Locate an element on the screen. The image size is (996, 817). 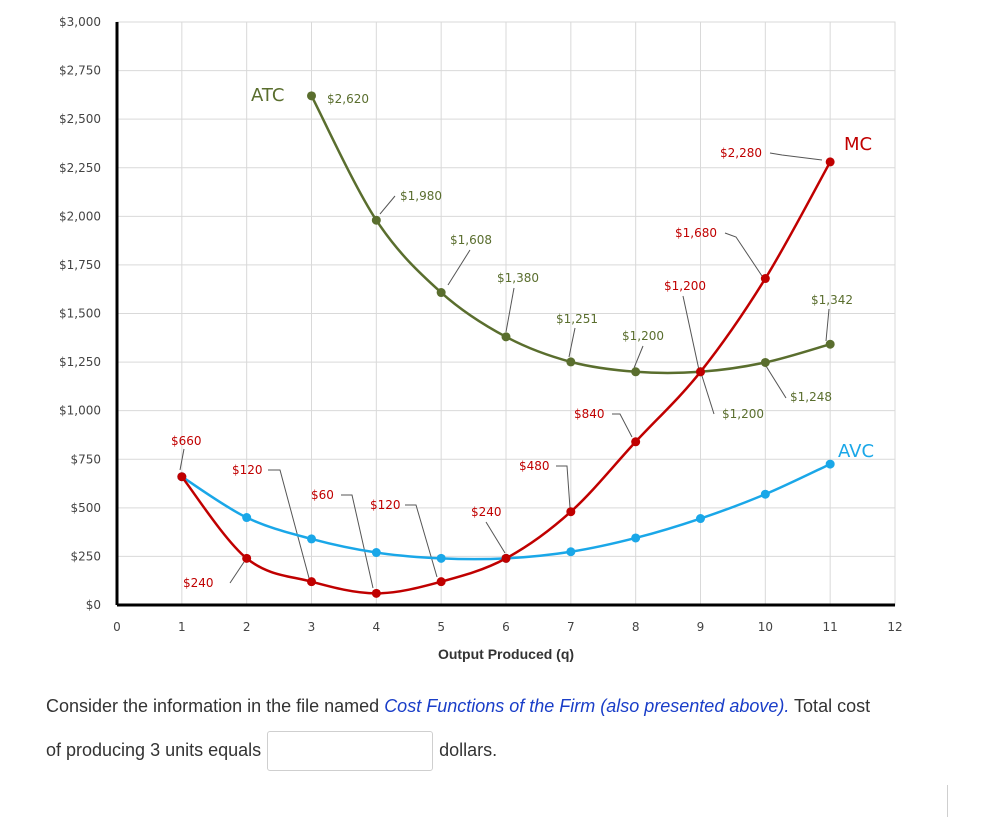
avc-series-label: AVC is located at coordinates (856, 451).